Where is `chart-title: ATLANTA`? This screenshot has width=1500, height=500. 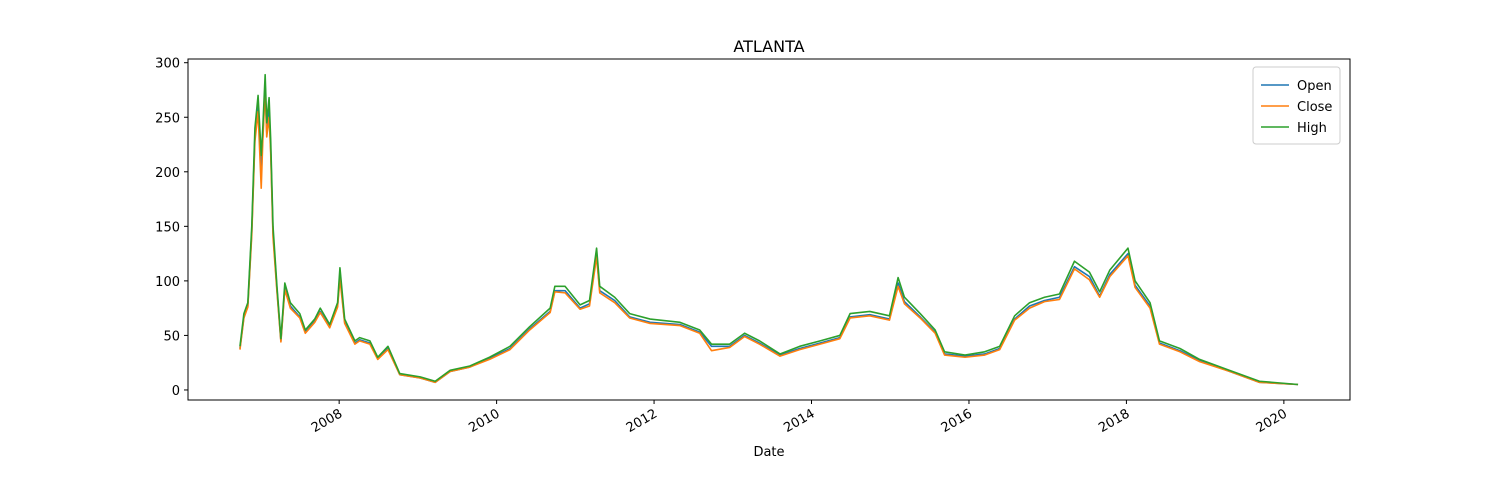 chart-title: ATLANTA is located at coordinates (768, 46).